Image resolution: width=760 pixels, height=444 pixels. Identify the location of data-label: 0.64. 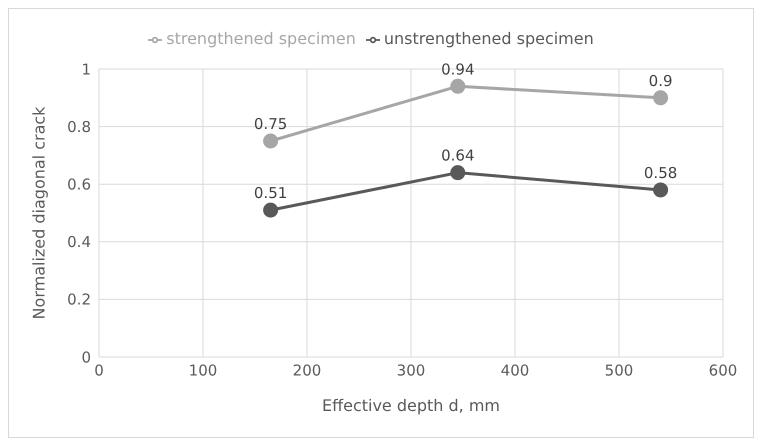
(458, 155).